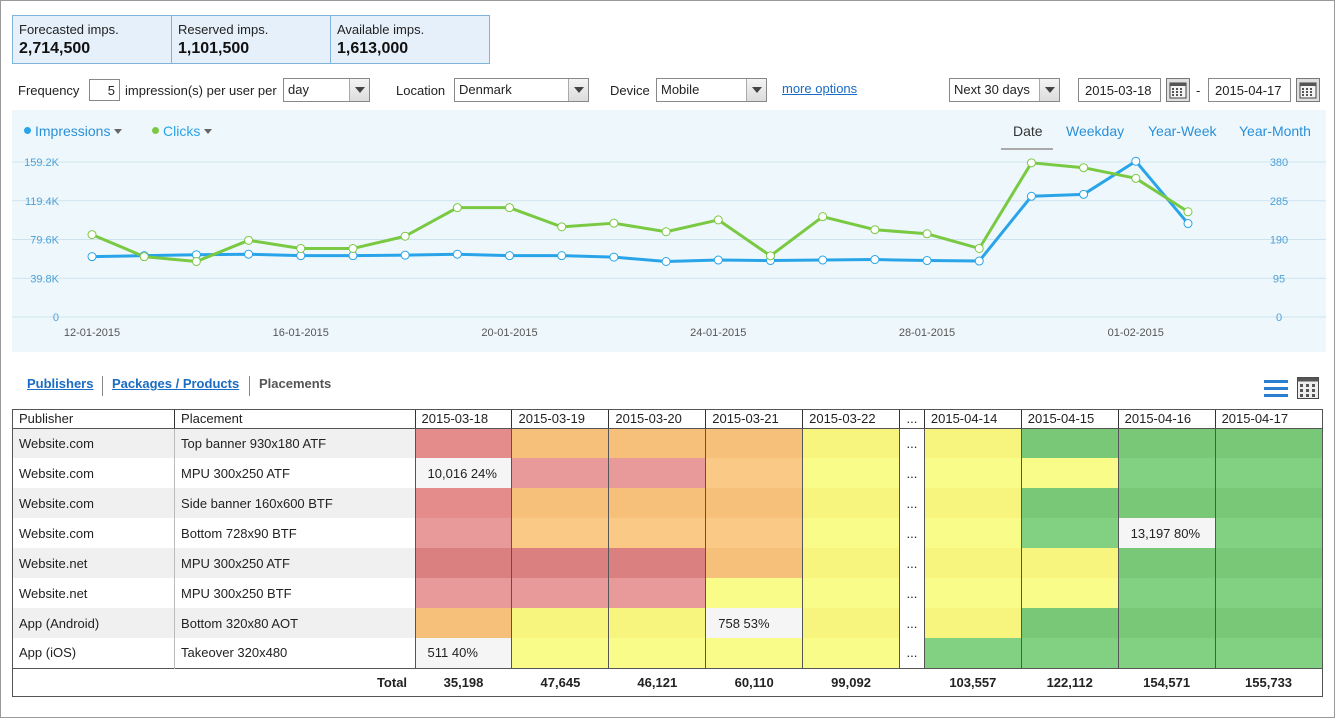 The height and width of the screenshot is (718, 1335). What do you see at coordinates (973, 419) in the screenshot?
I see `col-header-date: 2015-04-14` at bounding box center [973, 419].